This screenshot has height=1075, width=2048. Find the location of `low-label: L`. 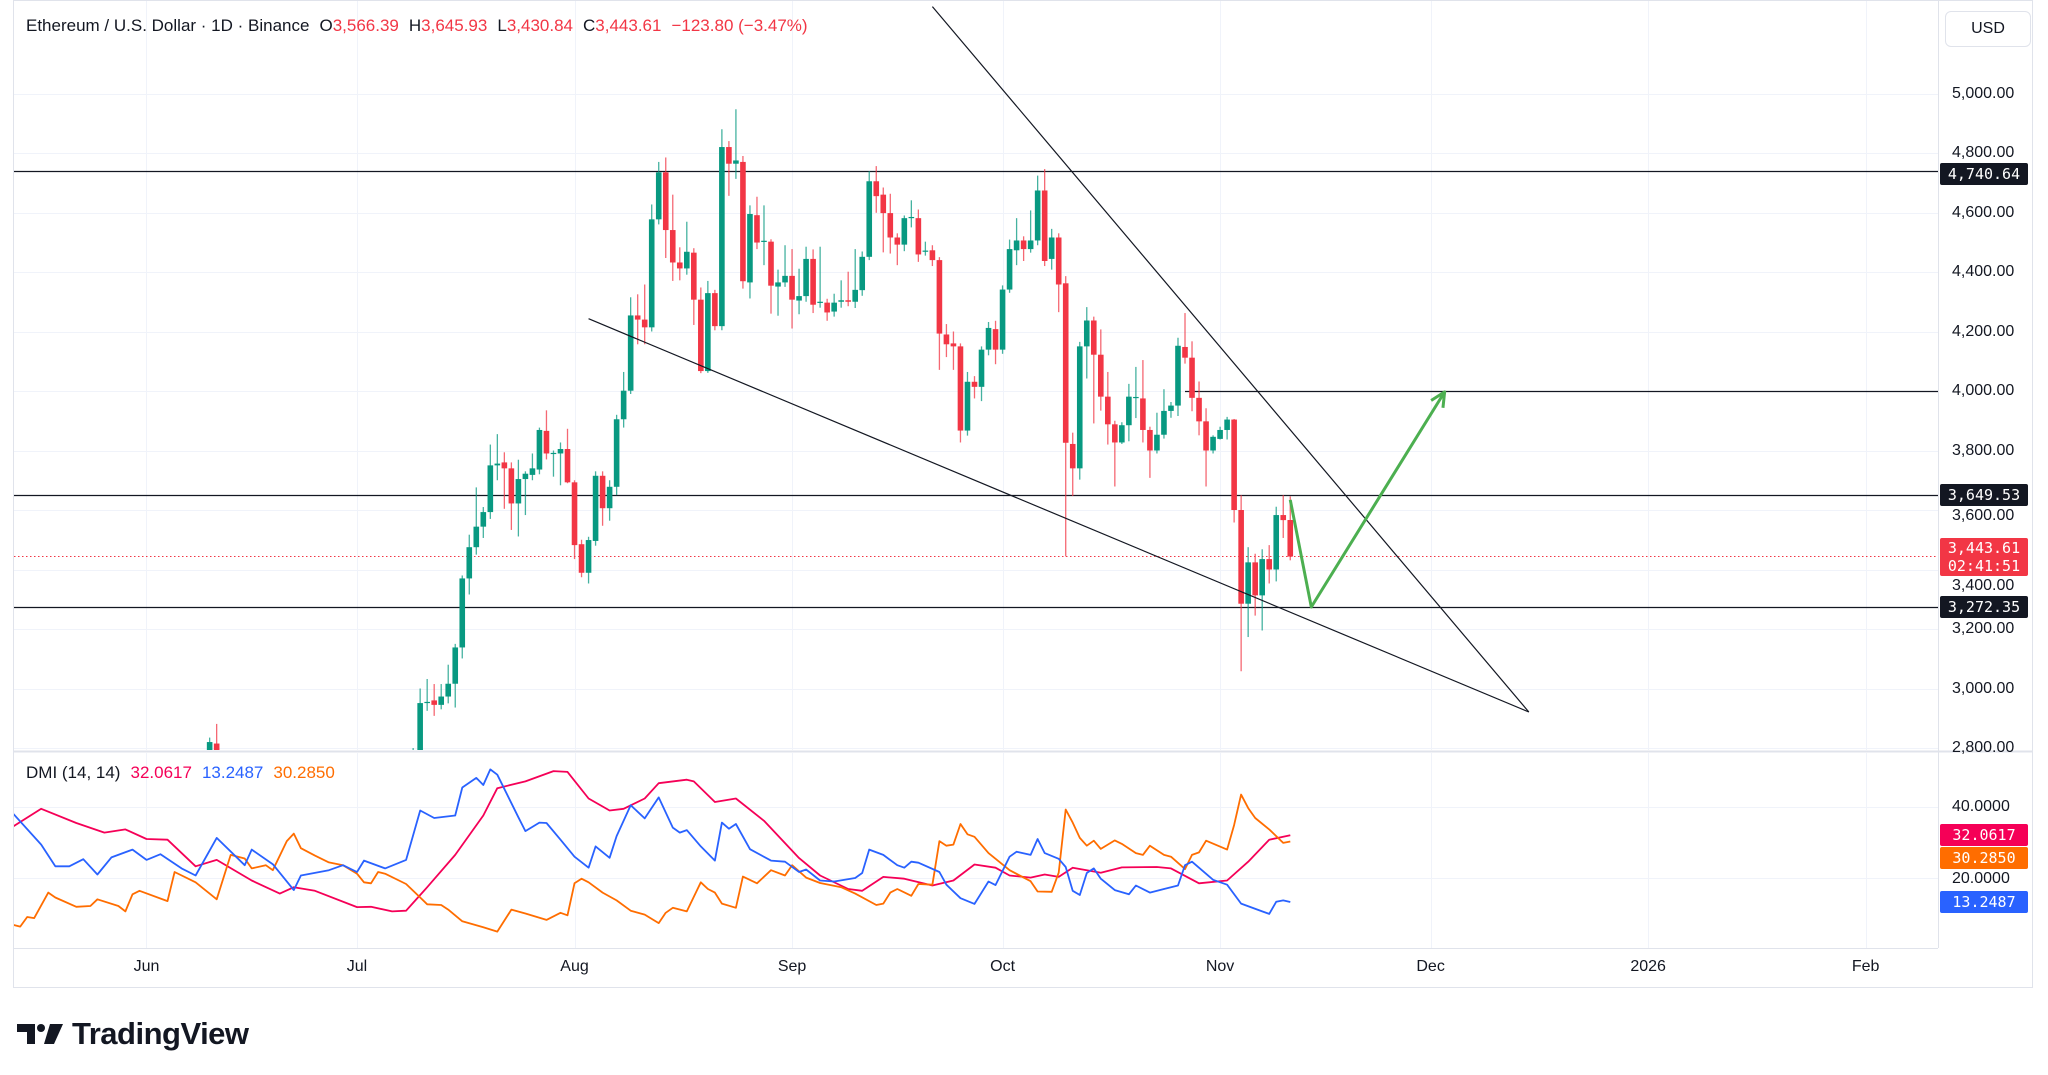

low-label: L is located at coordinates (502, 25).